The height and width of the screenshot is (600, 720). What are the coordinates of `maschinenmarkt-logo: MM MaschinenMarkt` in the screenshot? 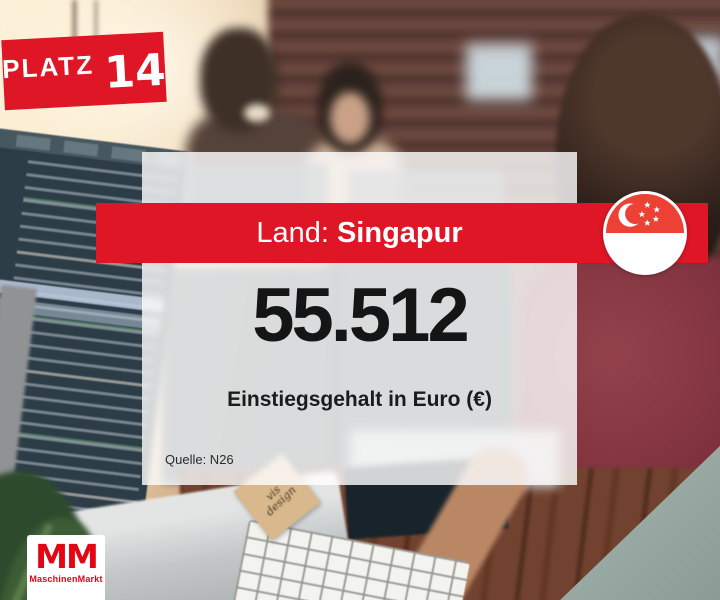 It's located at (66, 567).